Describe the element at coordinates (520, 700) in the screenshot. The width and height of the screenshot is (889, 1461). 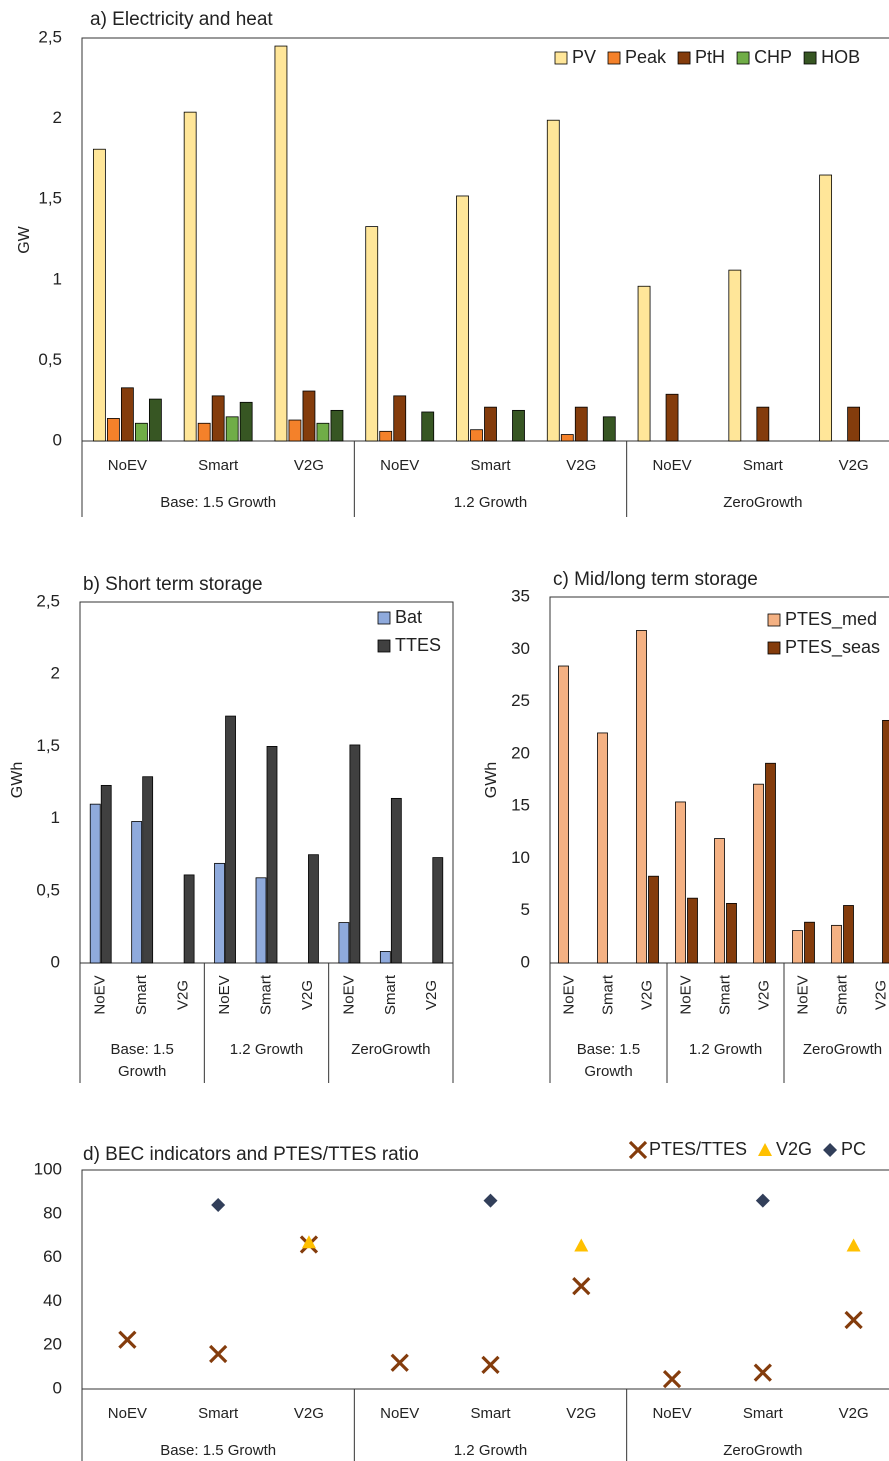
I see `y-tick-label: 25` at that location.